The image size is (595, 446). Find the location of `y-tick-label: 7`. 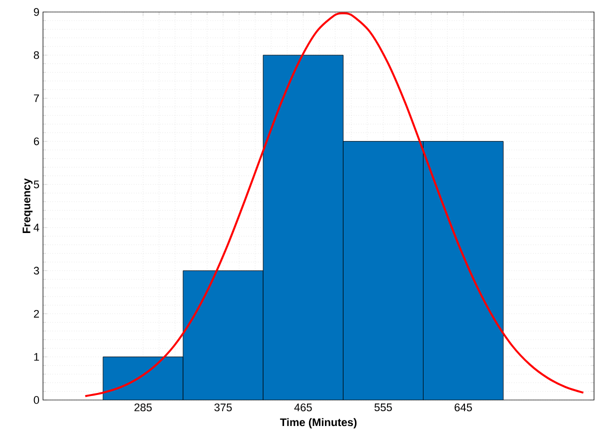

y-tick-label: 7 is located at coordinates (36, 98).